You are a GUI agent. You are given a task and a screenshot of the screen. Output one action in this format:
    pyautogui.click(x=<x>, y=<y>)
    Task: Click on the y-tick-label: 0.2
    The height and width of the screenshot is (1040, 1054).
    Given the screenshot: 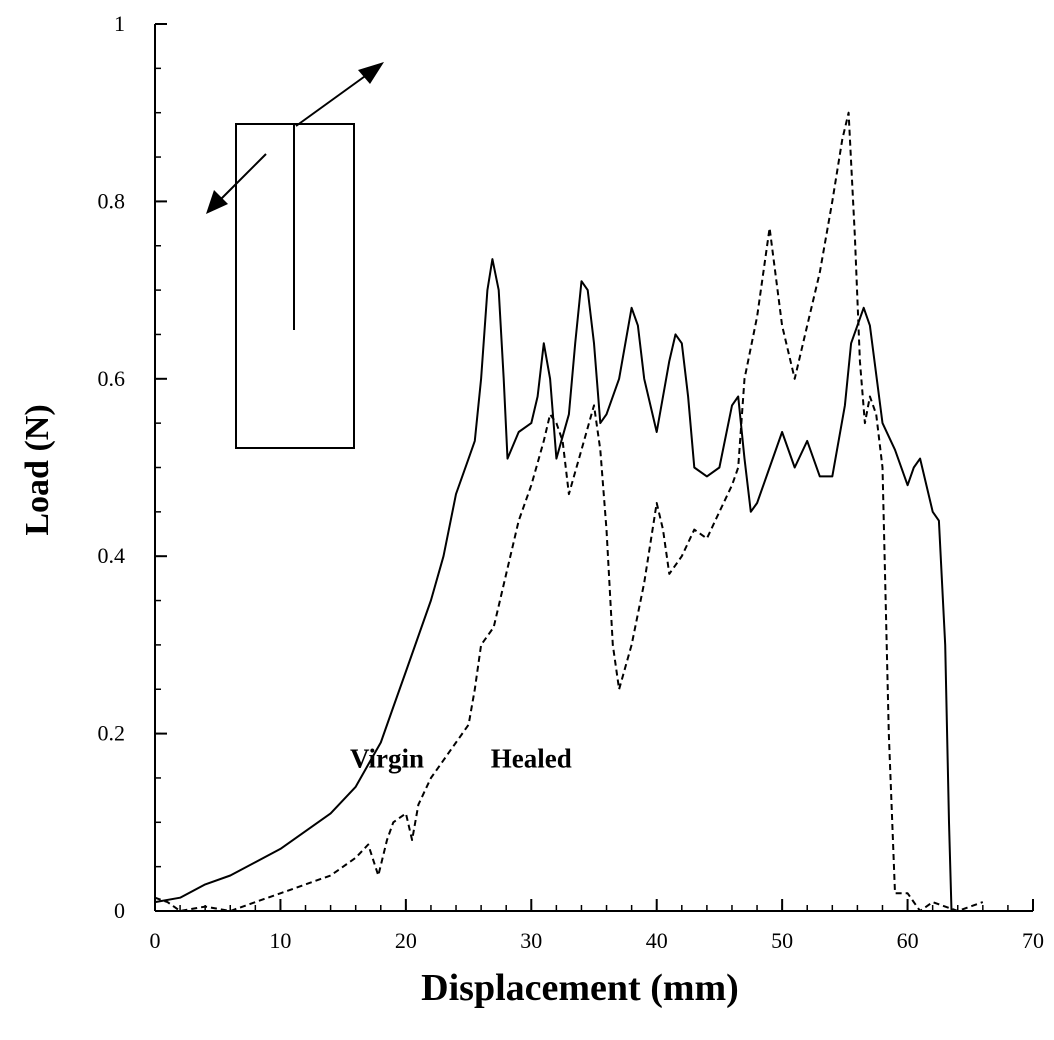 What is the action you would take?
    pyautogui.click(x=112, y=733)
    